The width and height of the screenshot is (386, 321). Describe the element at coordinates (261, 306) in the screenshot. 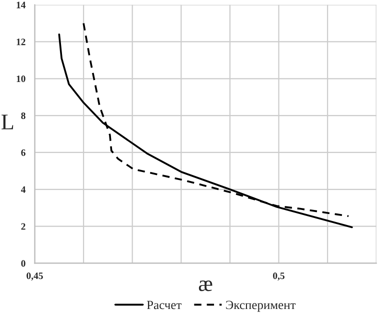

I see `legend-label: Эксперимент` at that location.